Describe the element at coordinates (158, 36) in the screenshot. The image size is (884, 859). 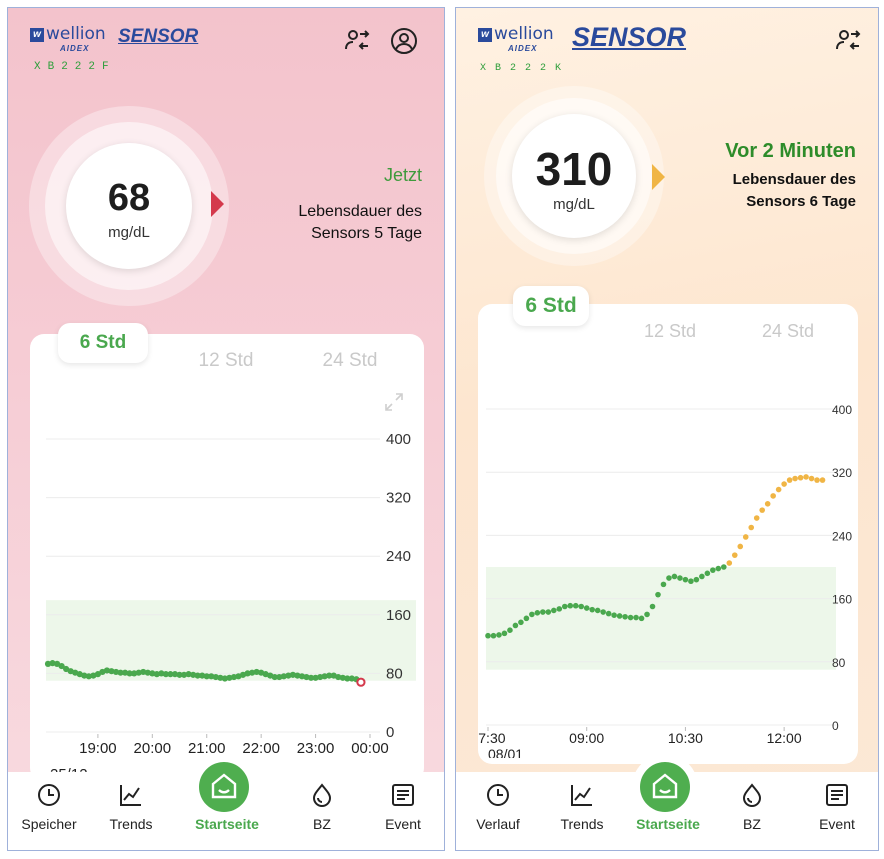
I see `brand-sensor: SENSOR` at that location.